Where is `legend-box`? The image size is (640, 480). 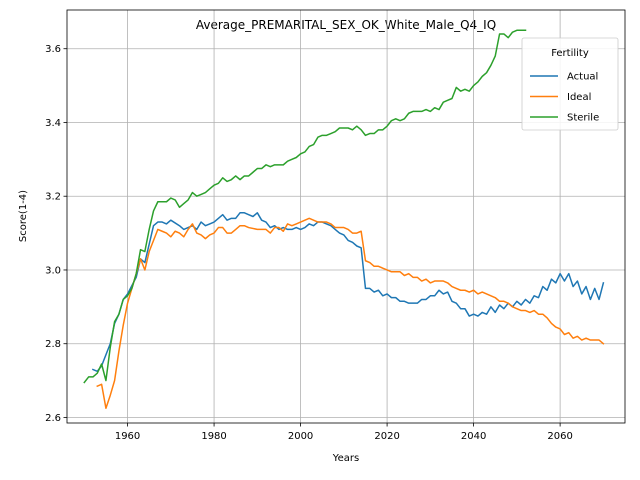
legend-box is located at coordinates (570, 84).